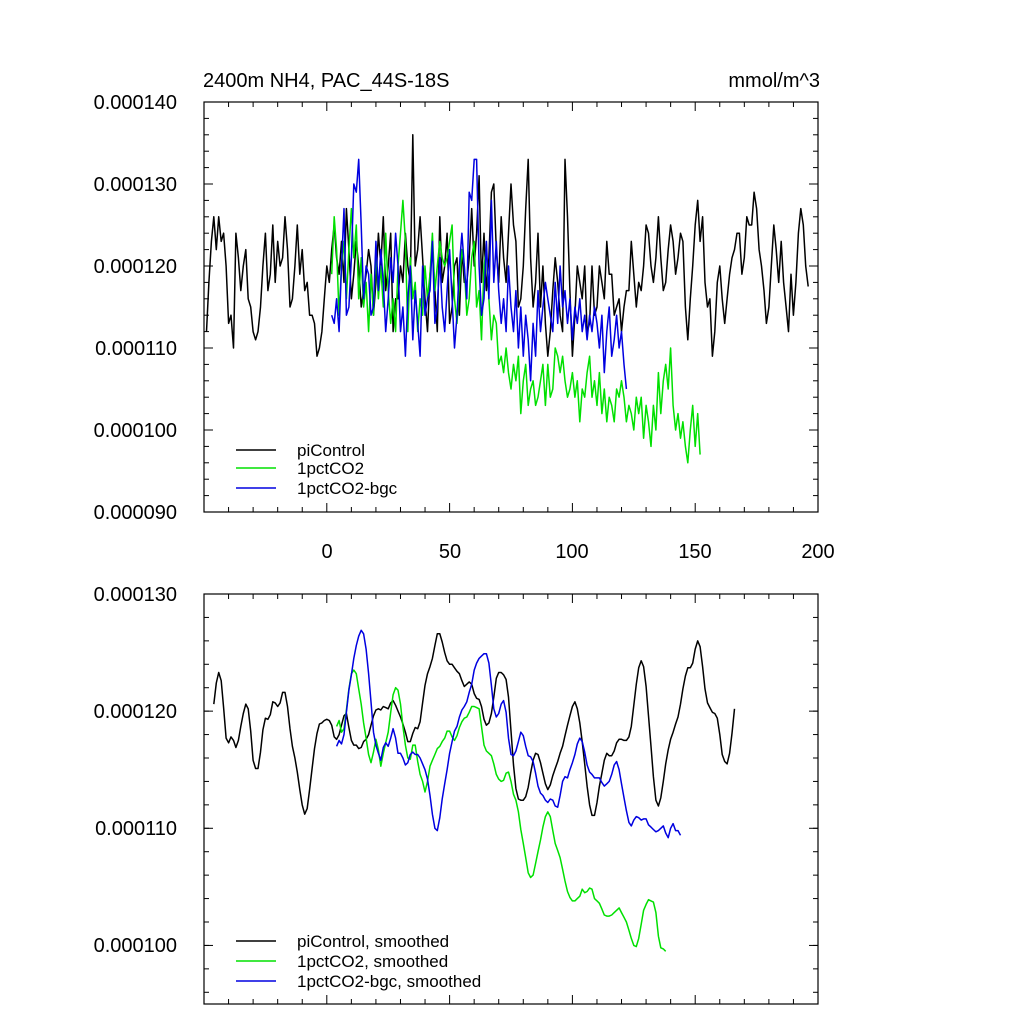 Image resolution: width=1024 pixels, height=1024 pixels. What do you see at coordinates (347, 488) in the screenshot?
I see `legend-label-1pctco2-bgc: 1pctCO2-bgc` at bounding box center [347, 488].